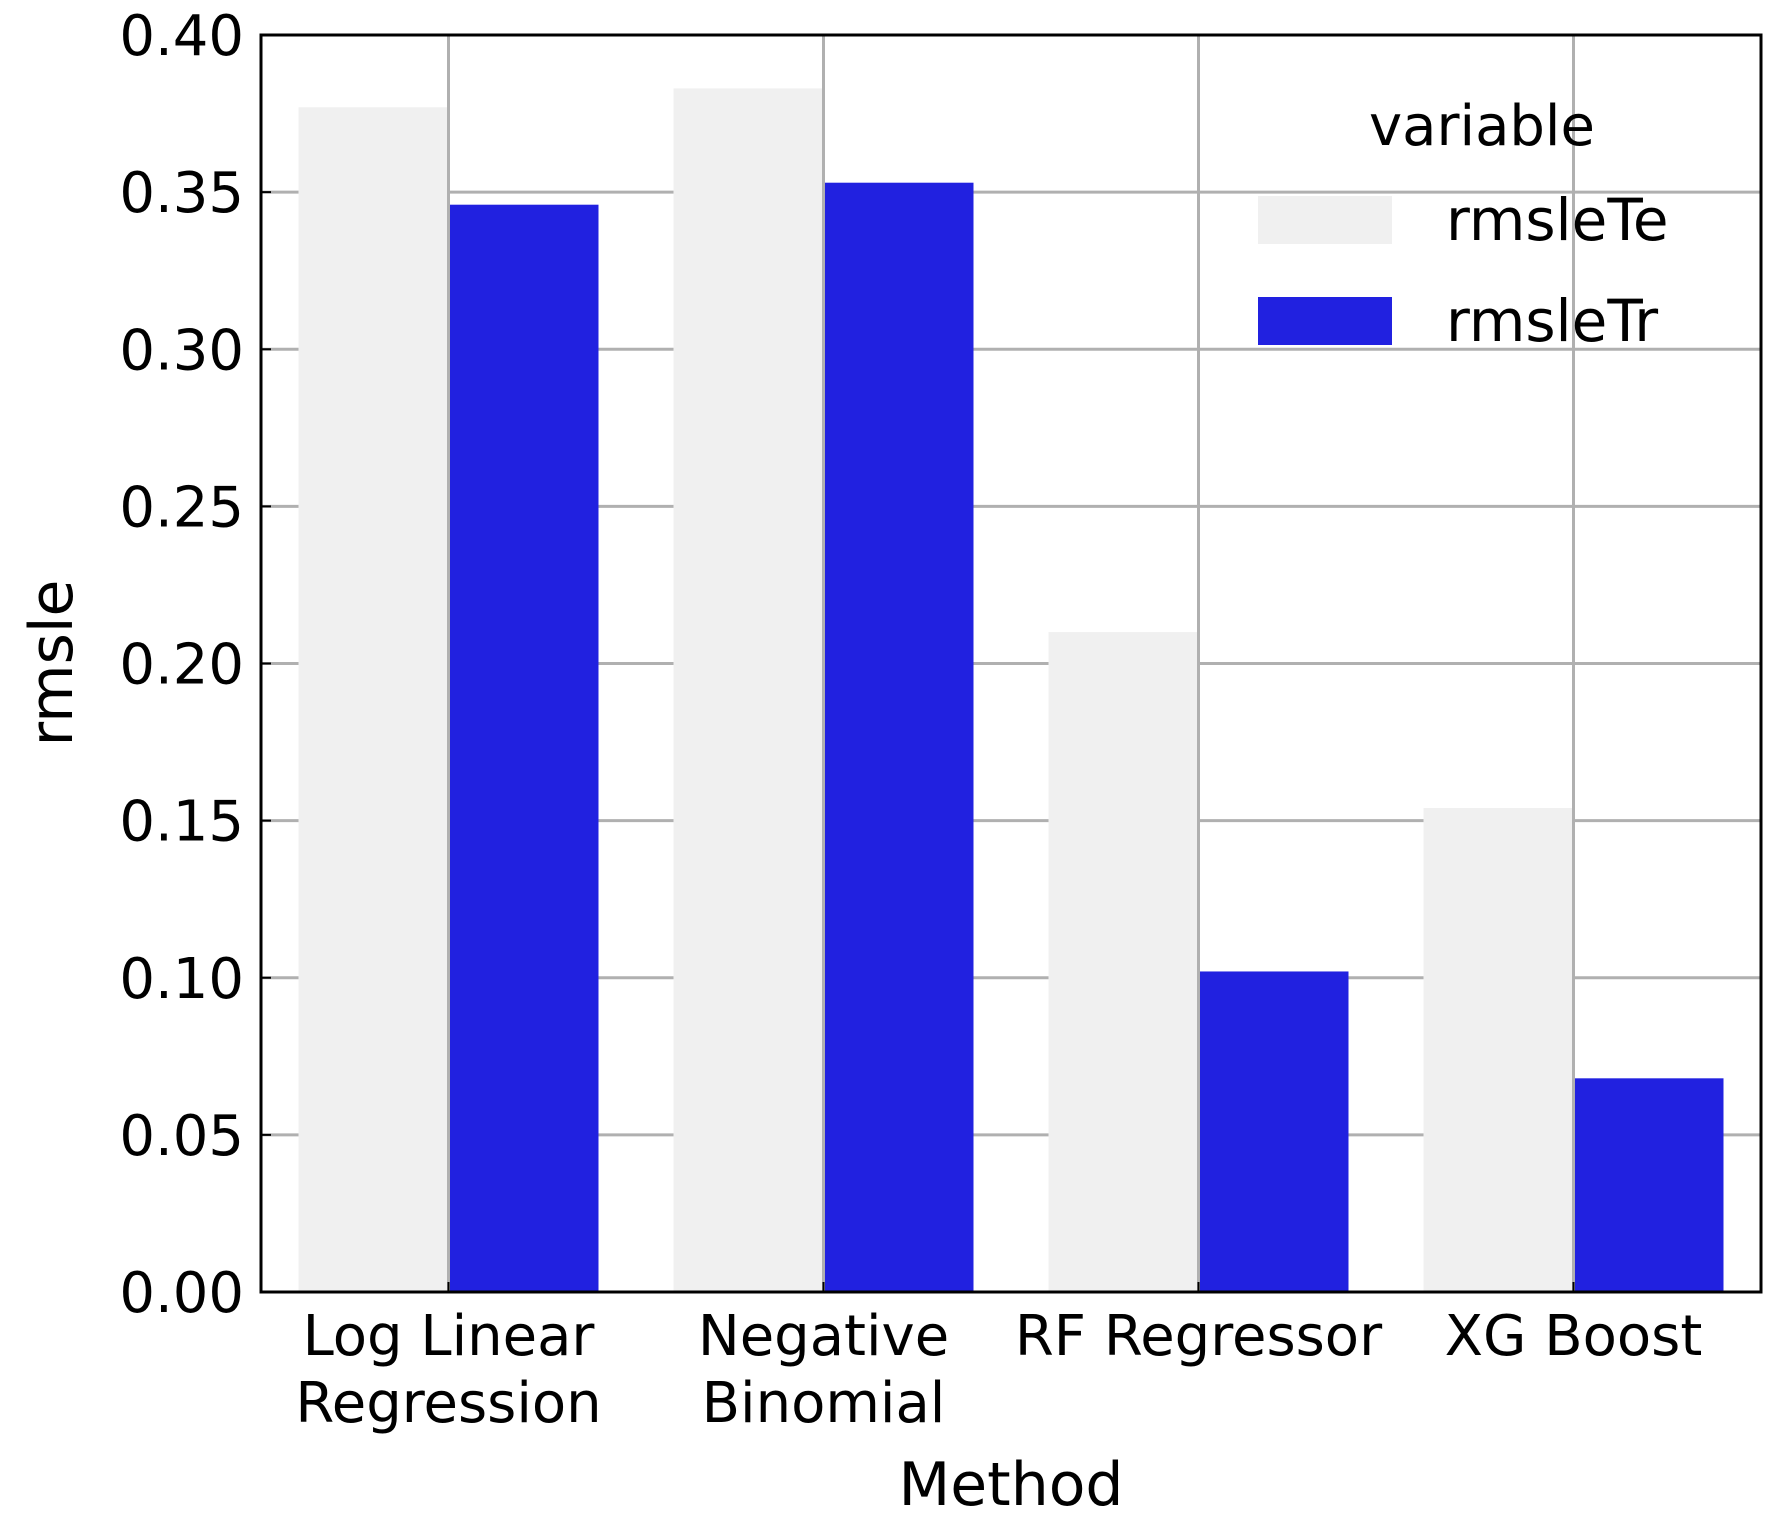  Describe the element at coordinates (181, 822) in the screenshot. I see `y-tick-label: 0.15` at that location.